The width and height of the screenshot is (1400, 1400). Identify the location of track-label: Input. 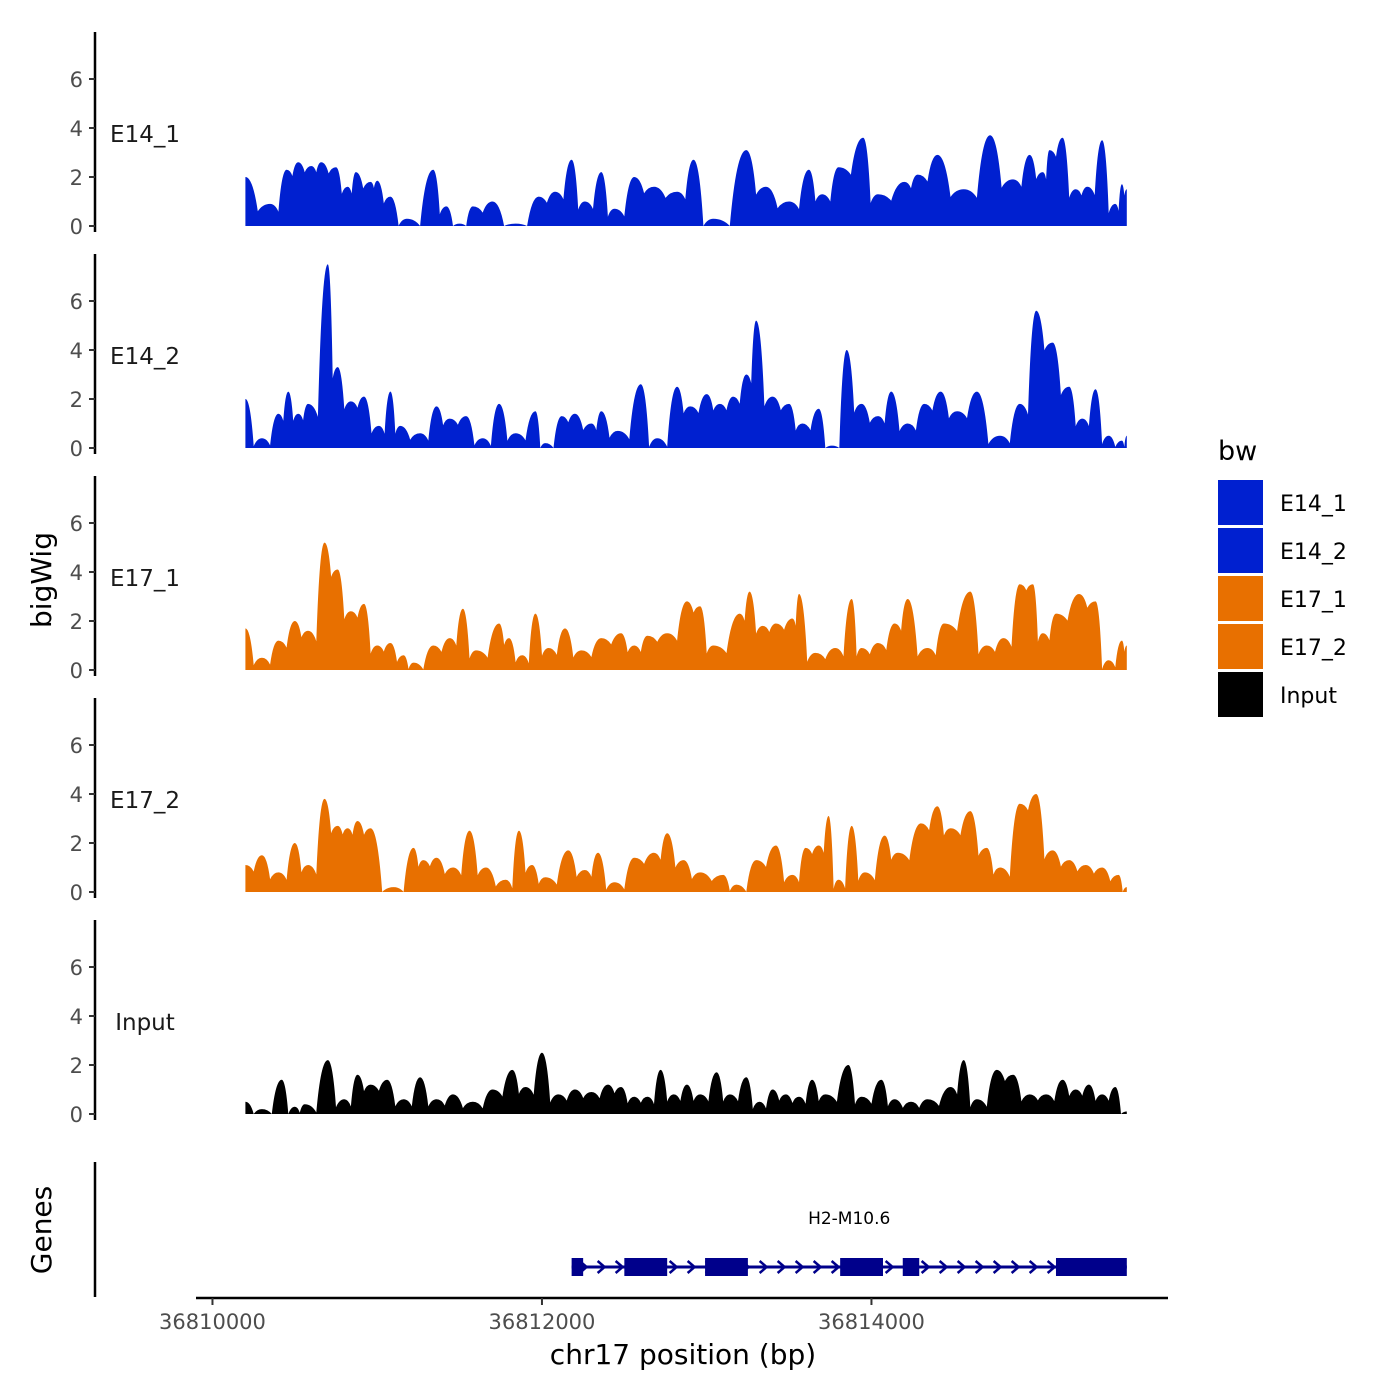
(145, 1023).